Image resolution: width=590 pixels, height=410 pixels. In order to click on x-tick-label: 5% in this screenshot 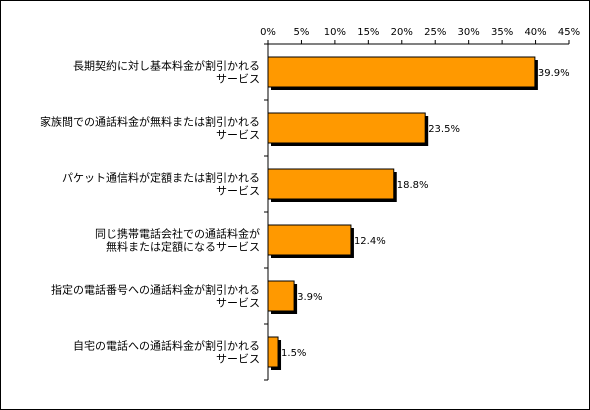, I will do `click(302, 32)`.